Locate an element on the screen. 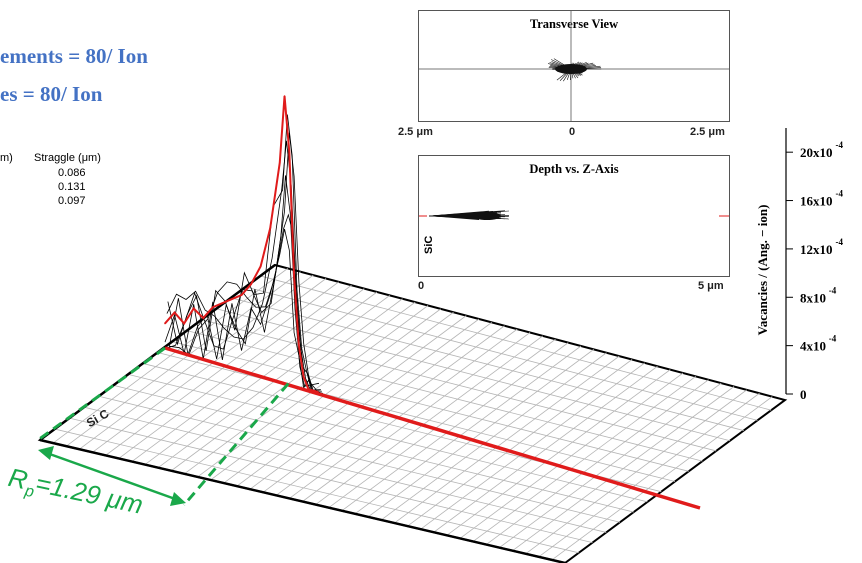 Image resolution: width=862 pixels, height=563 pixels. depth-tick-right: 5 μm is located at coordinates (711, 286).